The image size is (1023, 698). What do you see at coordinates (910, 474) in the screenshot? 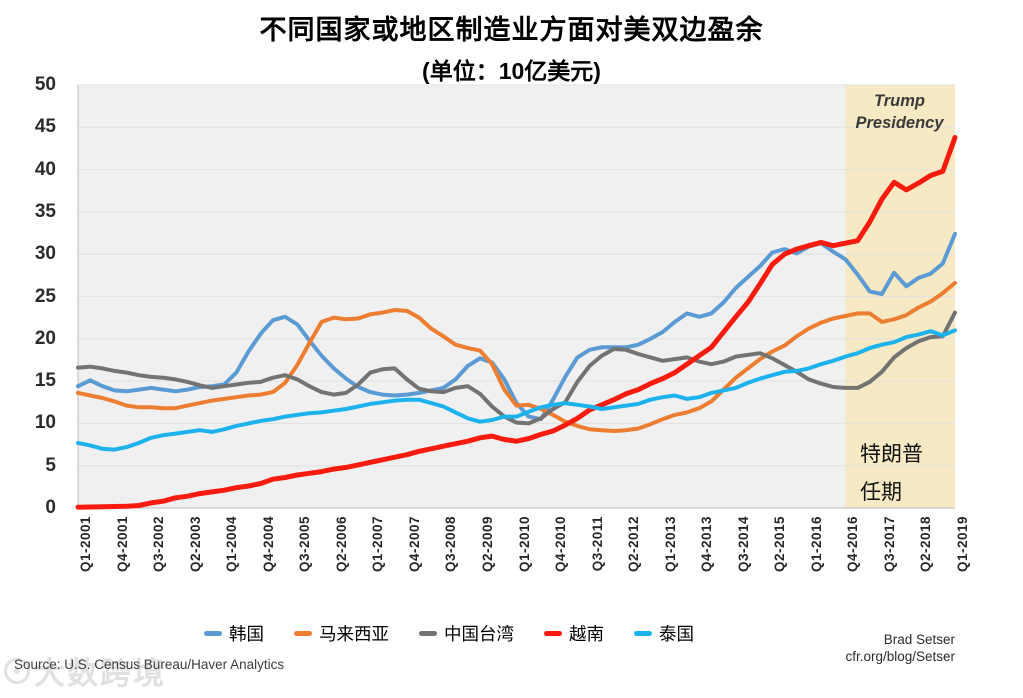
I see `trump-presidency-annotation-zh: 特朗普 任期` at bounding box center [910, 474].